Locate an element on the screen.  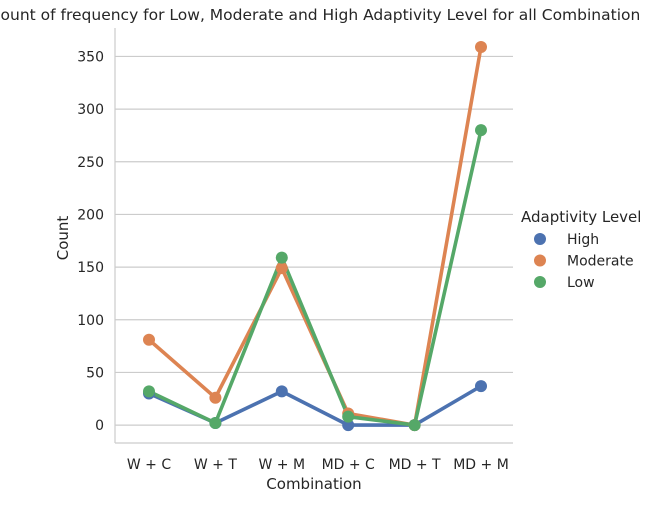
y-tick-label: 350 is located at coordinates (90, 57).